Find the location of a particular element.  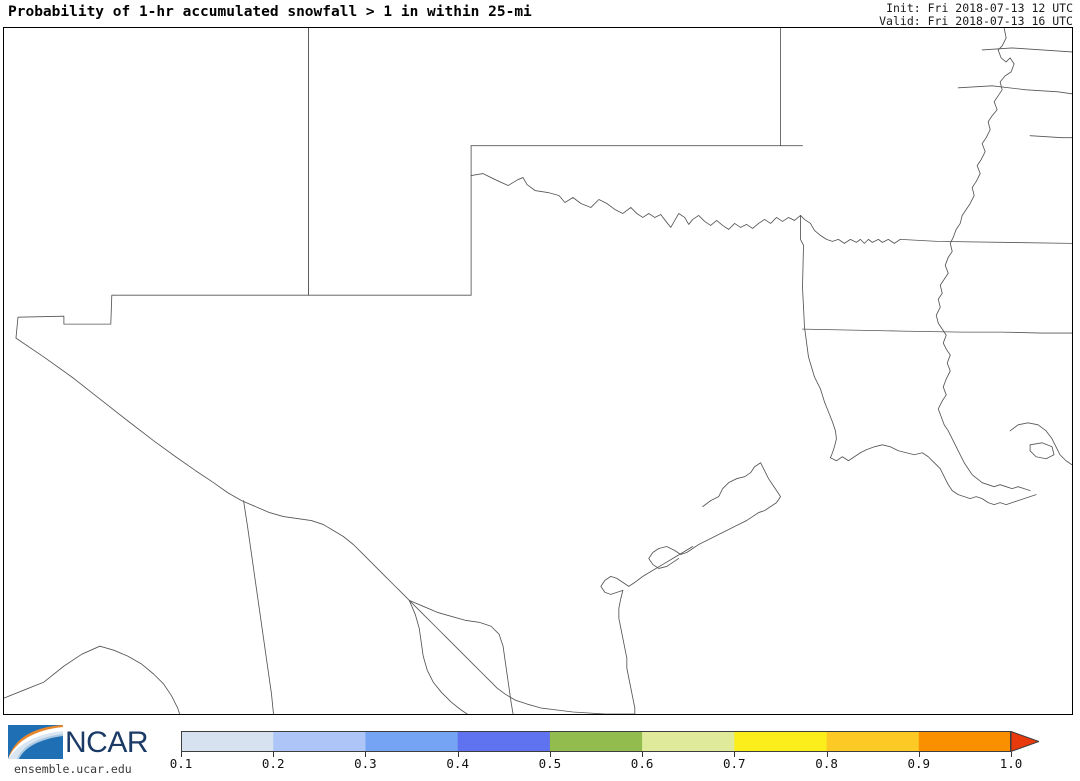

louisiana-texas-sabine is located at coordinates (820, 372).